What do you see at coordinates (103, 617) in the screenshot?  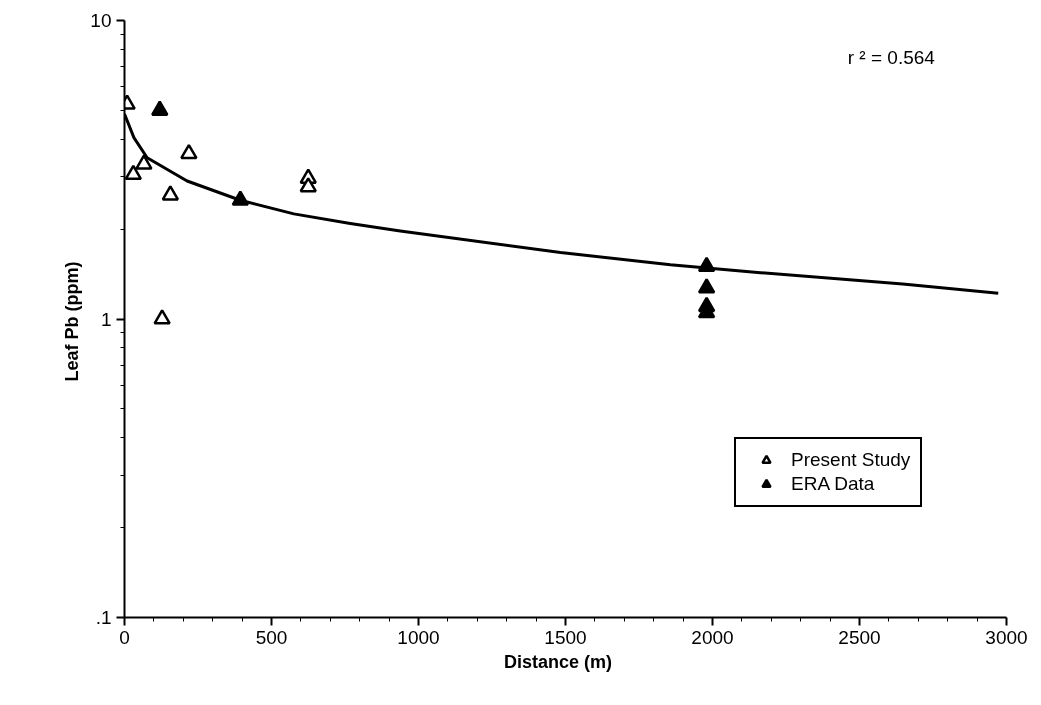 I see `y-tick-label: .1` at bounding box center [103, 617].